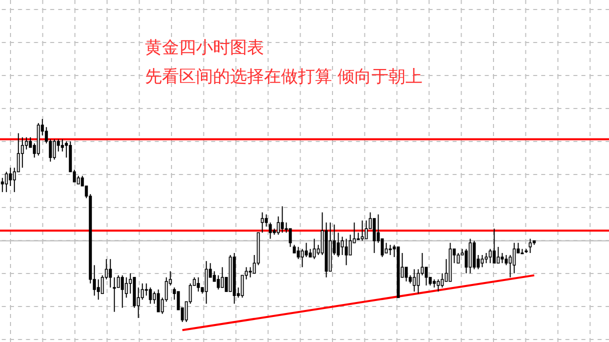 This screenshot has height=342, width=609. Describe the element at coordinates (204, 48) in the screenshot. I see `title: 黄金四小时图表` at that location.